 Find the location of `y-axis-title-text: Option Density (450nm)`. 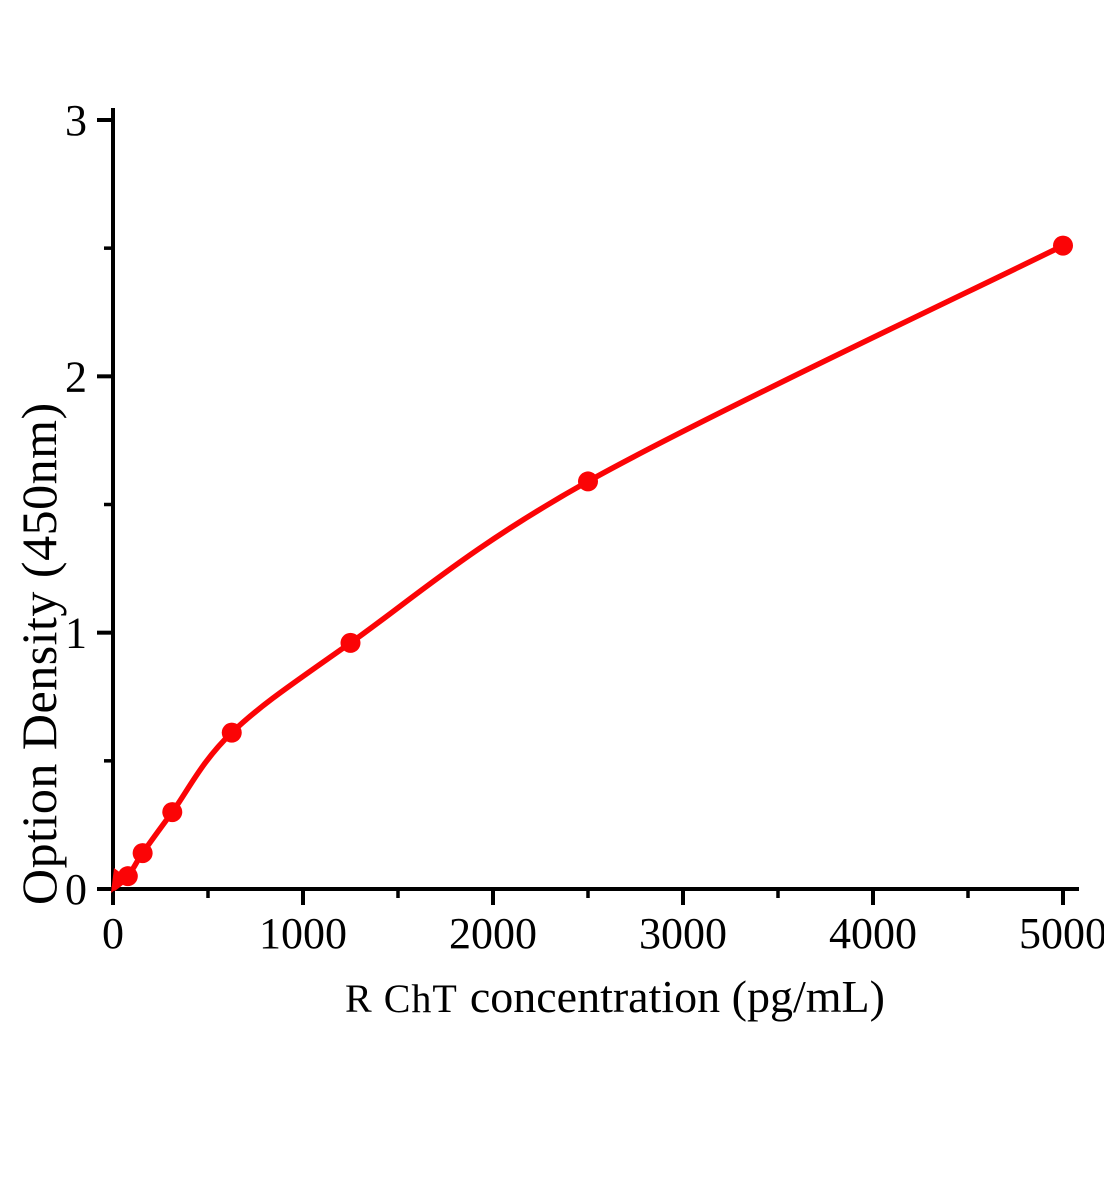

y-axis-title-text: Option Density (450nm) is located at coordinates (39, 653).